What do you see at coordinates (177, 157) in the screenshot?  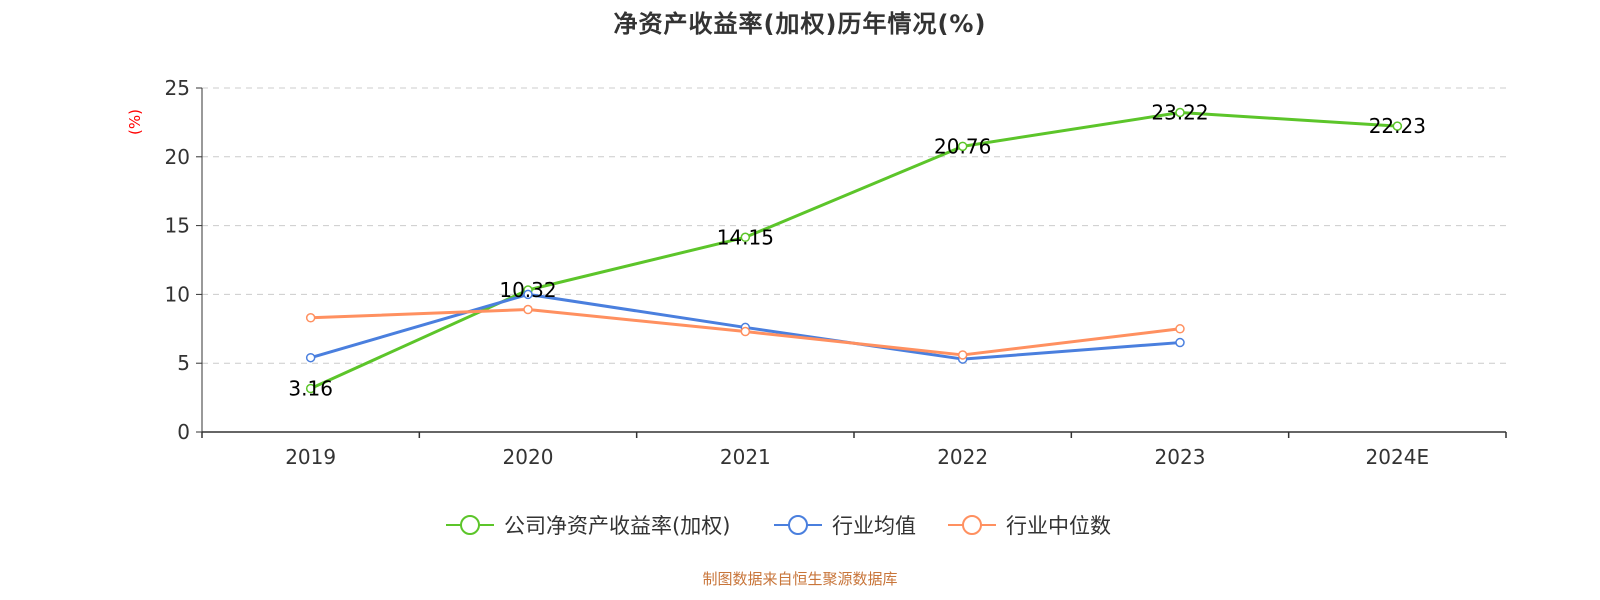 I see `y-tick-label: 20` at bounding box center [177, 157].